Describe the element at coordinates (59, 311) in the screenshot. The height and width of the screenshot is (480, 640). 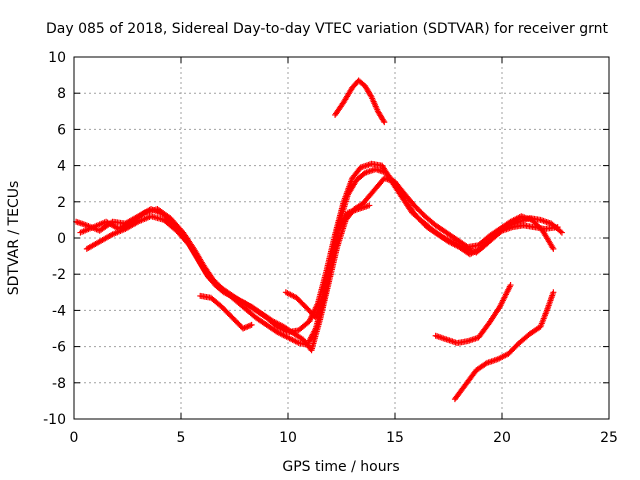
I see `y-tick-label: -4` at that location.